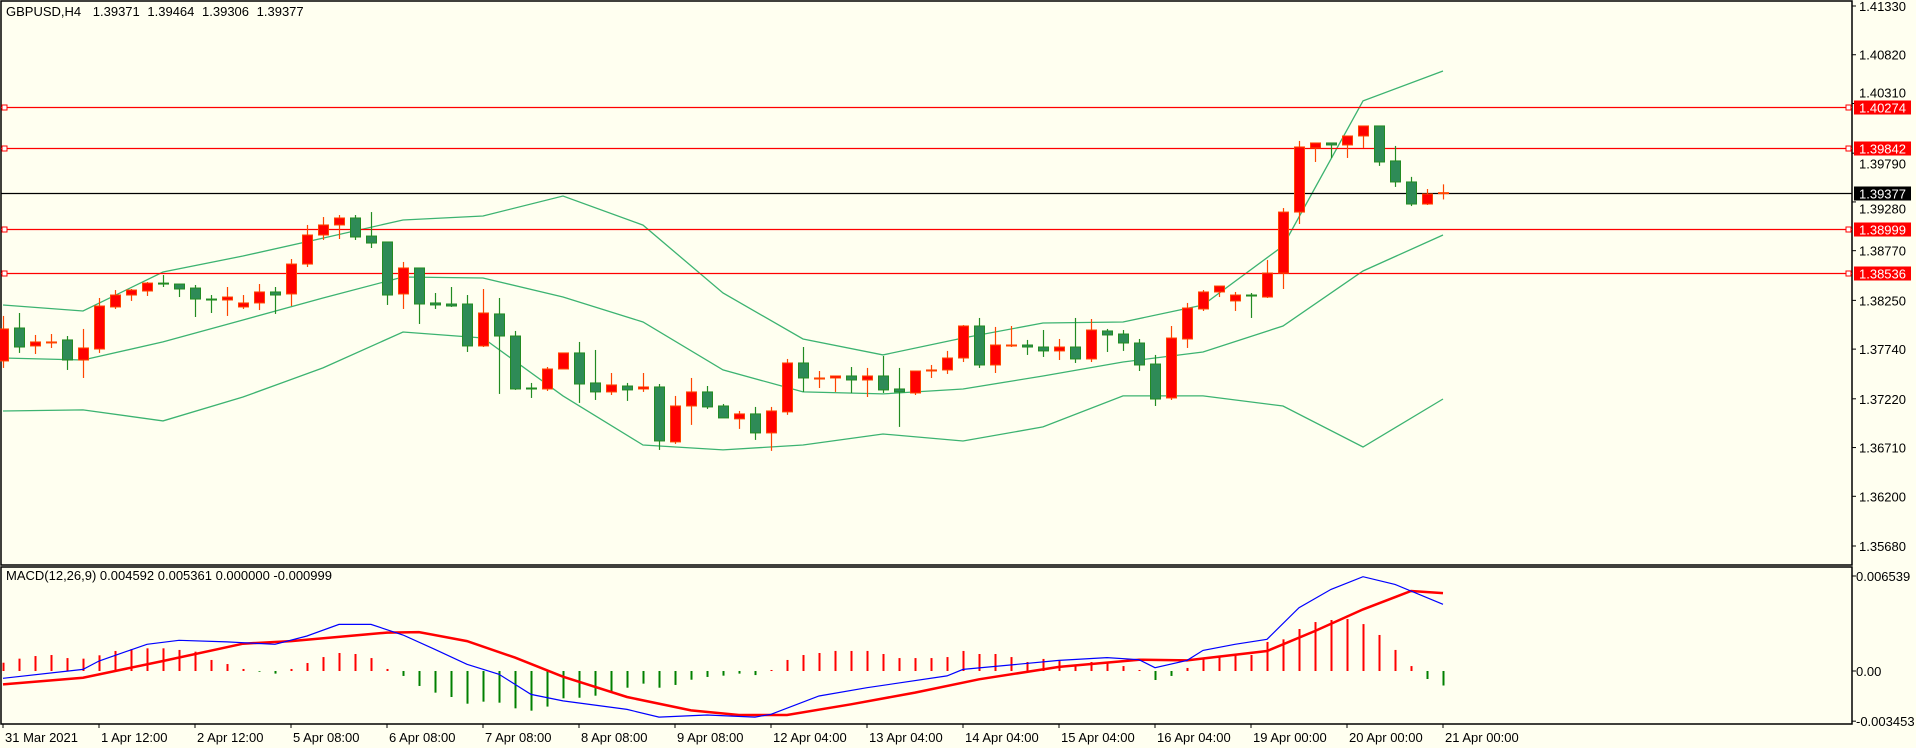 The image size is (1916, 748). I want to click on time-tick-label: 1 Apr 12:00, so click(134, 737).